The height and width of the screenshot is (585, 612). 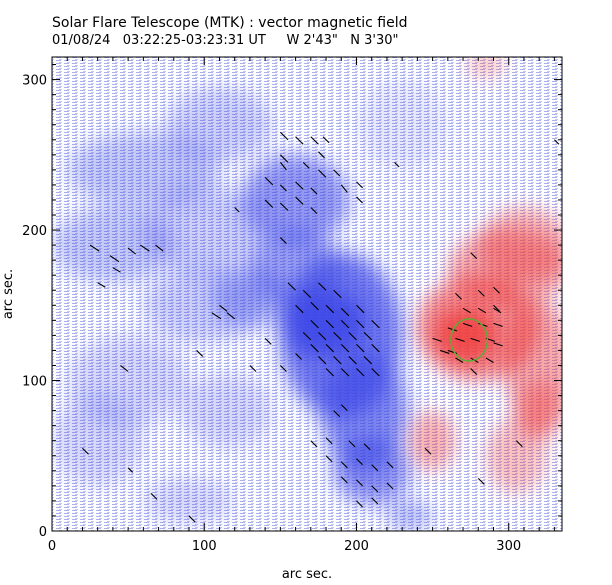 What do you see at coordinates (508, 546) in the screenshot?
I see `x-tick-label: 300` at bounding box center [508, 546].